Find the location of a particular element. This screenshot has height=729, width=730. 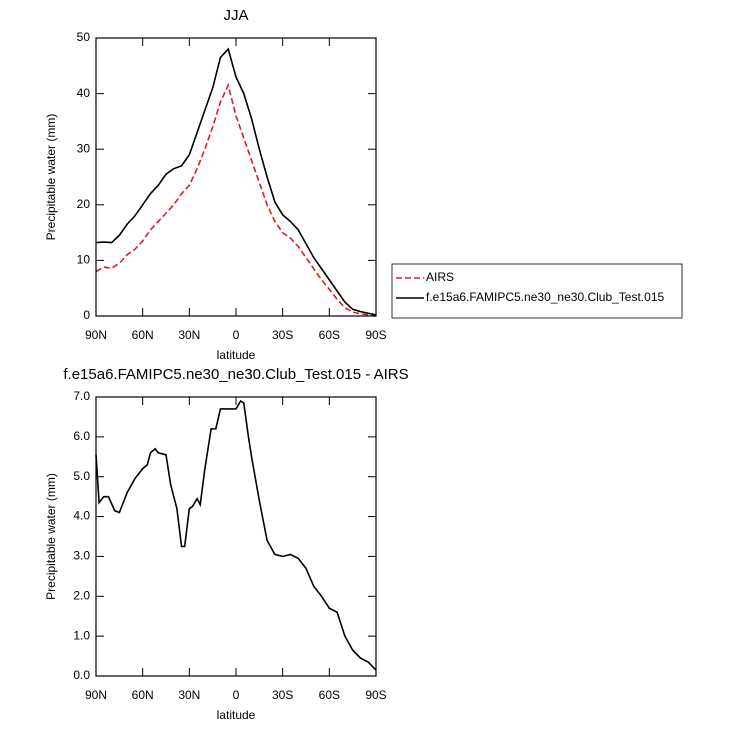

y-tick-label: 30 is located at coordinates (84, 148).